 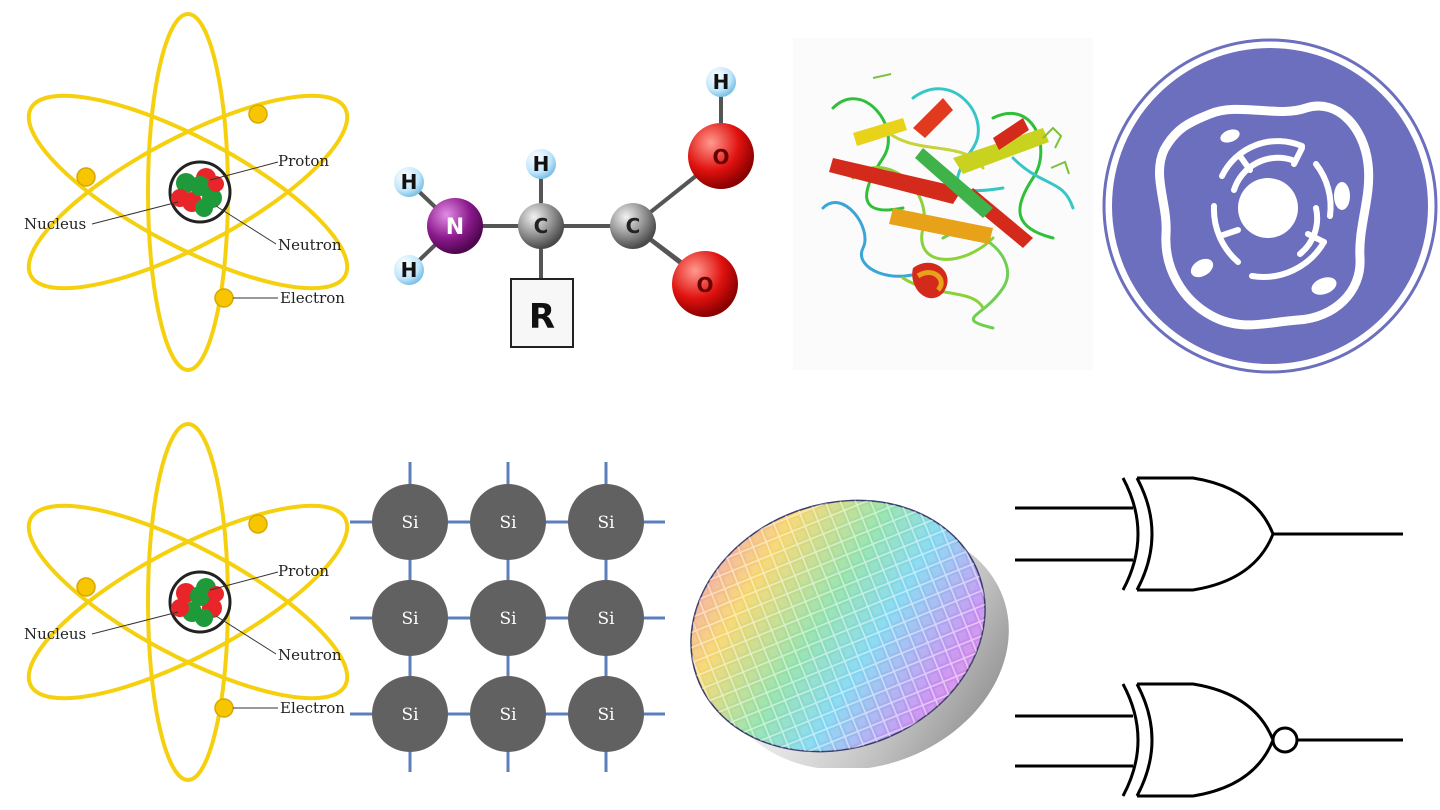 I want to click on xor-gate, so click(x=1209, y=534).